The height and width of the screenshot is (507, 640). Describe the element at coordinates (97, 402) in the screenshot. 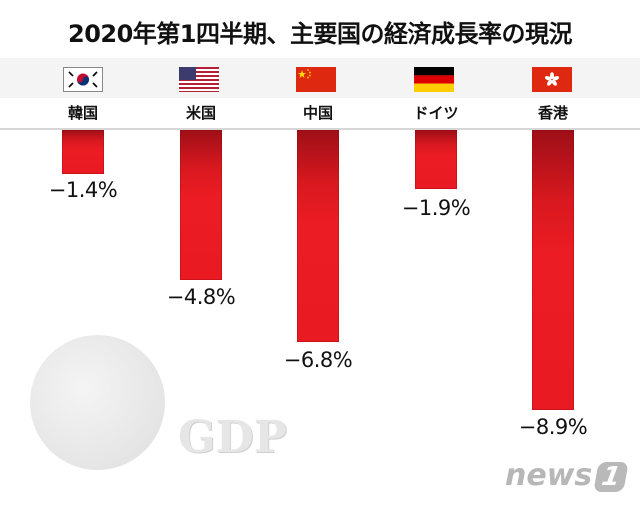

I see `globe-watermark-icon` at that location.